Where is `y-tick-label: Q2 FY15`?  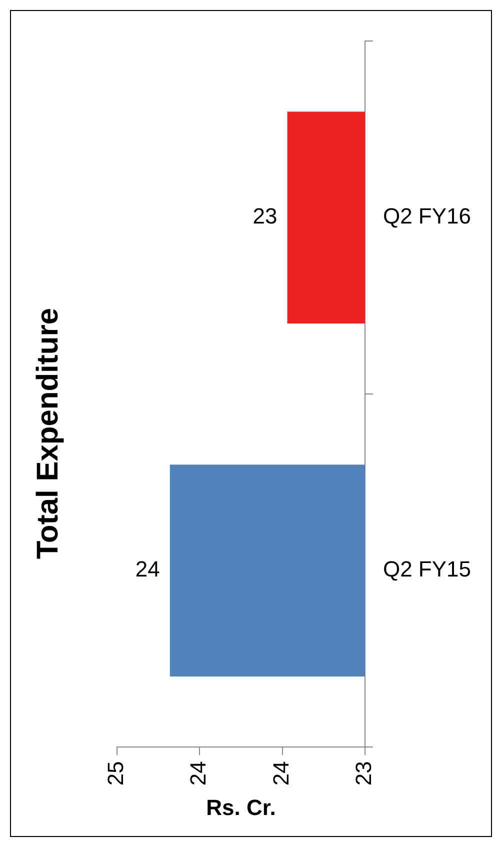 y-tick-label: Q2 FY15 is located at coordinates (427, 569).